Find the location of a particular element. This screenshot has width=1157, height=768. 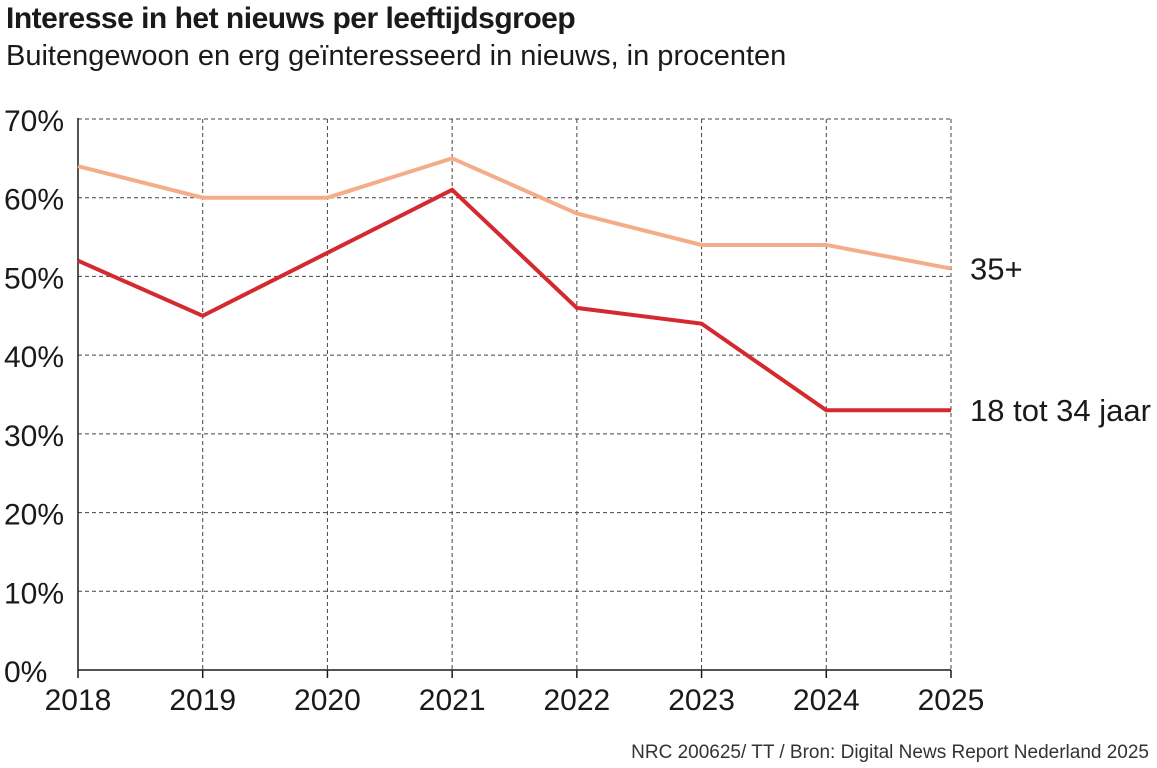

y-tick-label: 0% is located at coordinates (25, 672).